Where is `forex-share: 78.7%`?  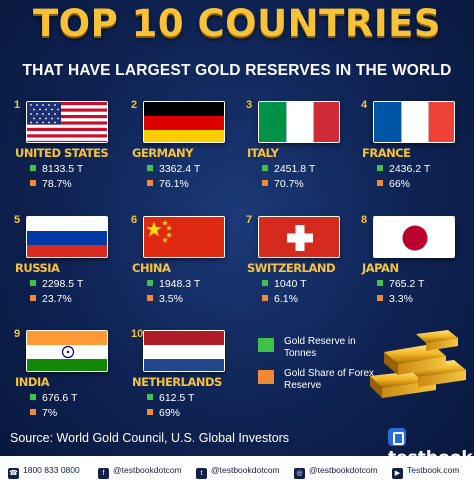 forex-share: 78.7% is located at coordinates (51, 184).